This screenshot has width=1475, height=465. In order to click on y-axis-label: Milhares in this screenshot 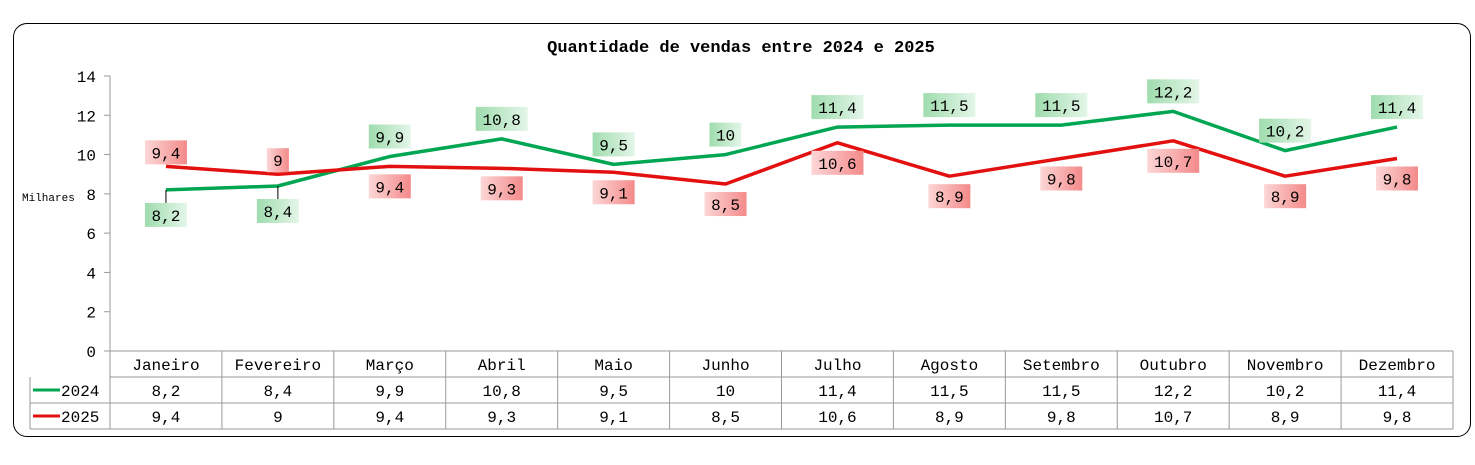, I will do `click(48, 199)`.